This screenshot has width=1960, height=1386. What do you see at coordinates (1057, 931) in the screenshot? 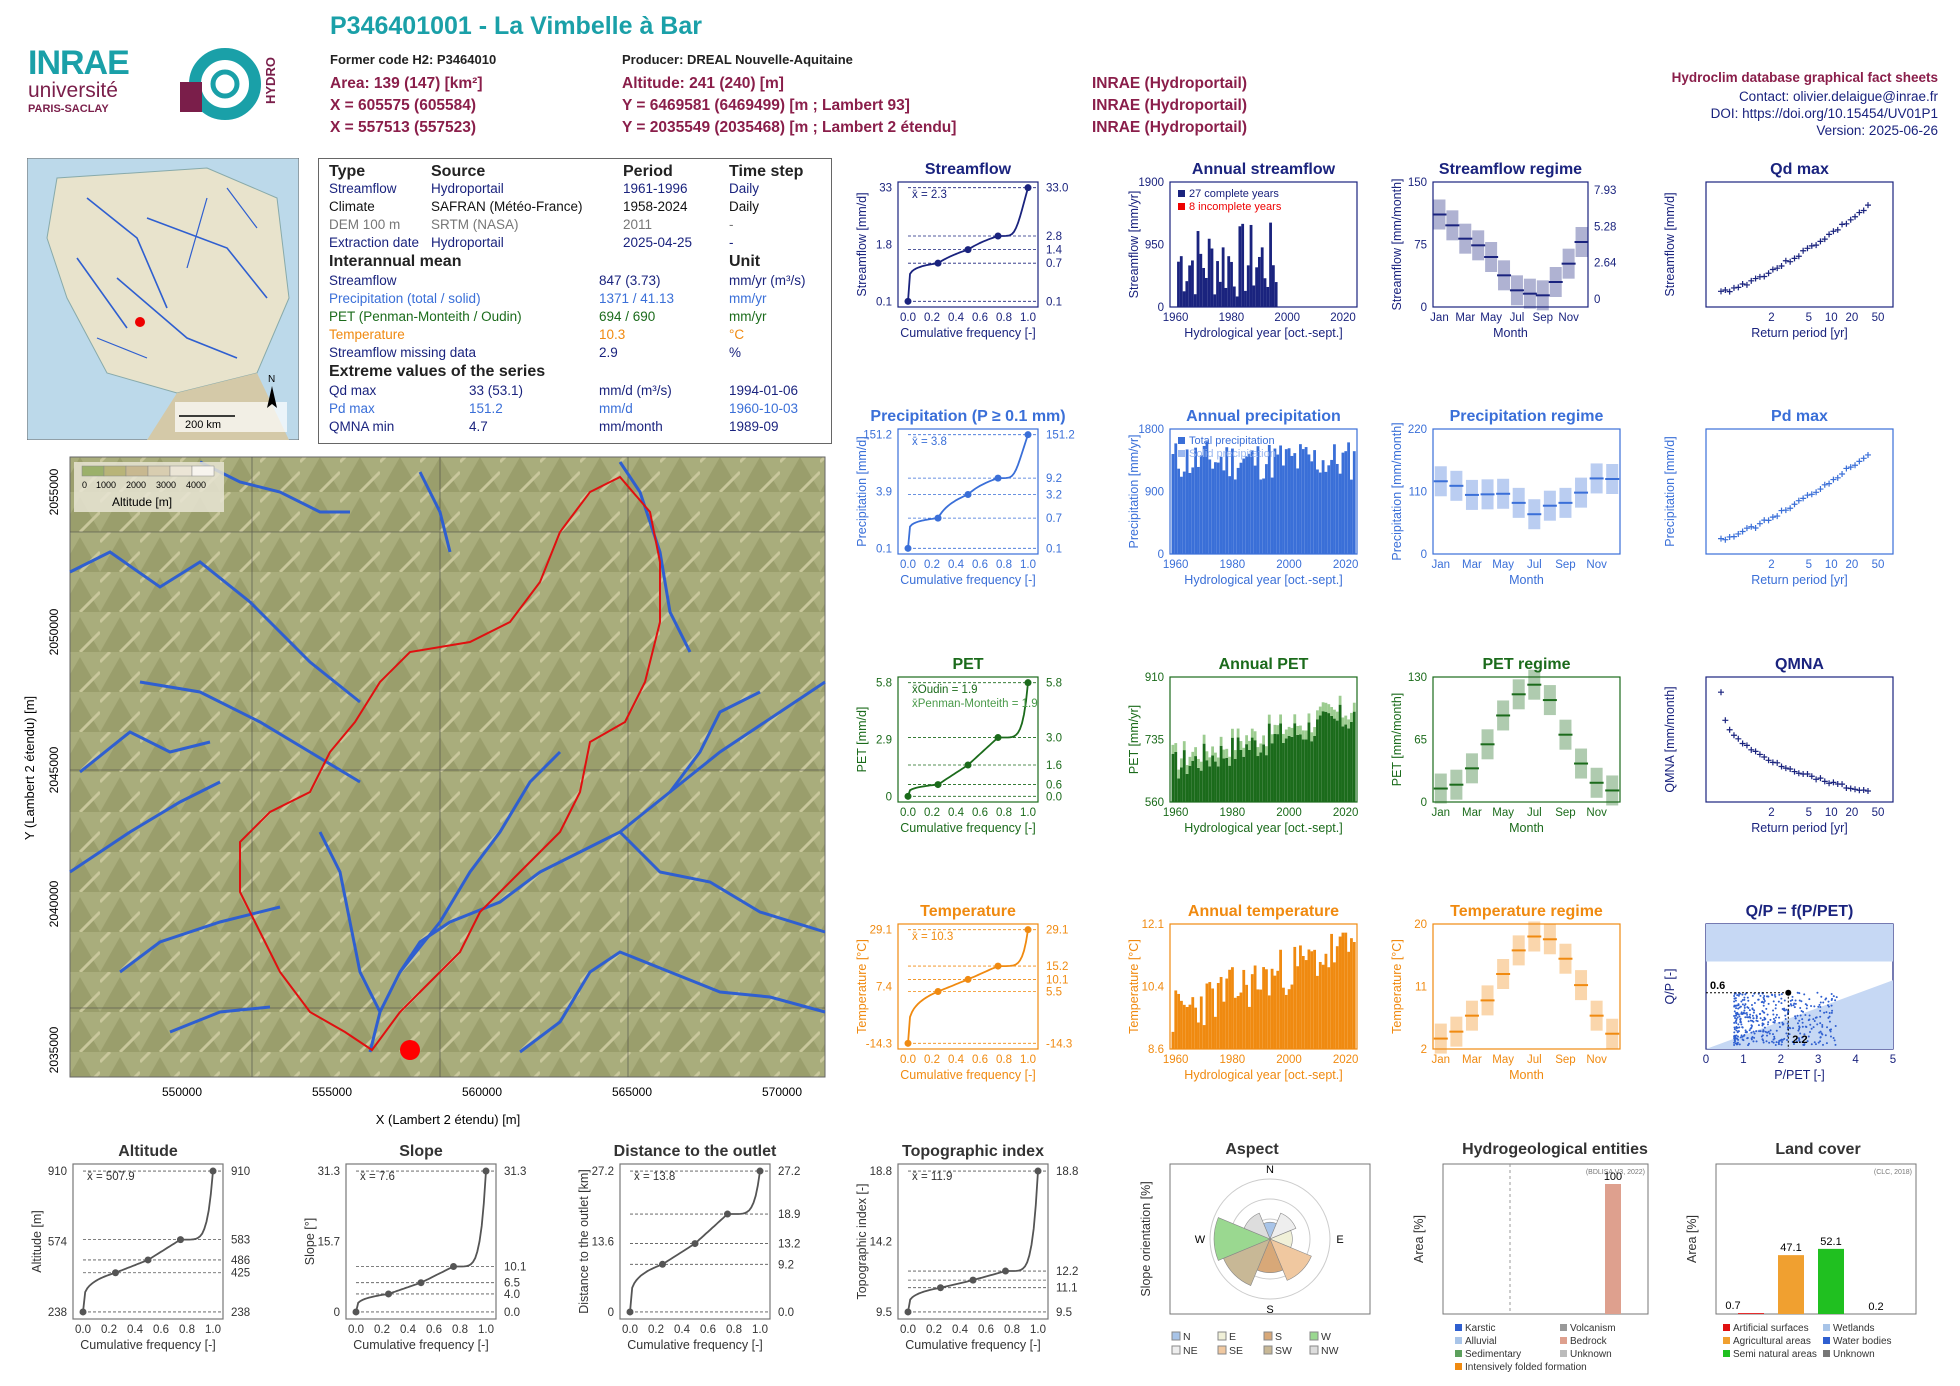
I see `right-tick: 29.1` at bounding box center [1057, 931].